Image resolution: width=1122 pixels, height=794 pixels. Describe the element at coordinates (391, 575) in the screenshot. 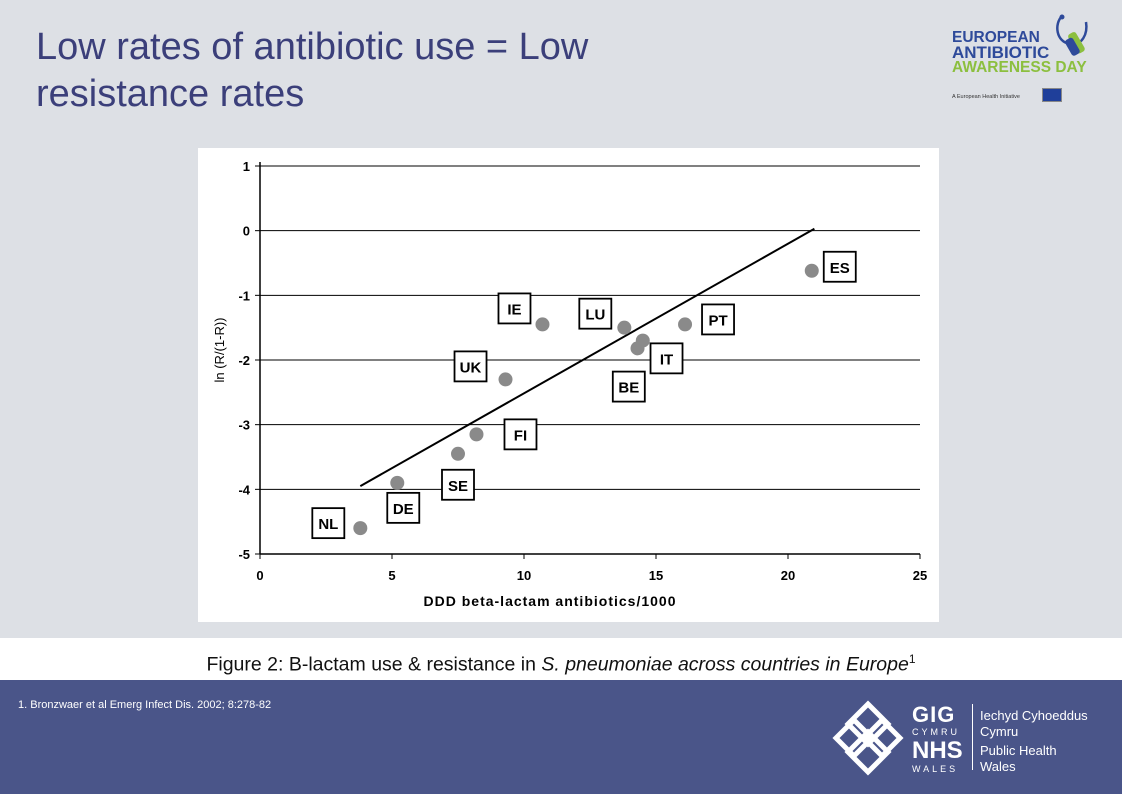

I see `x-tick-label: 5` at that location.